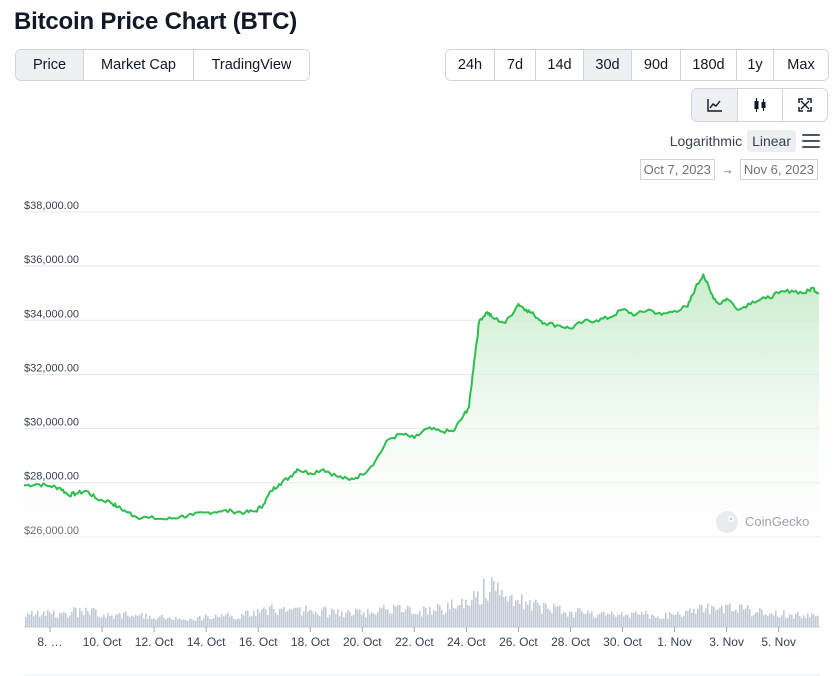 The height and width of the screenshot is (676, 834). Describe the element at coordinates (771, 141) in the screenshot. I see `linear-option: Linear` at that location.